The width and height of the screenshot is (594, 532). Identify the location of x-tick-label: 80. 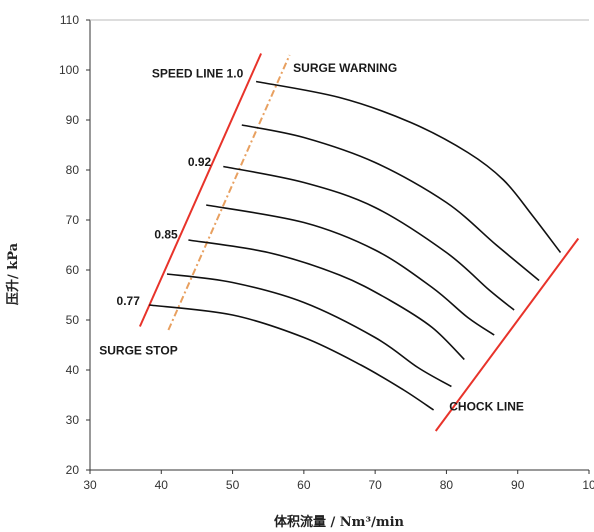
(447, 485).